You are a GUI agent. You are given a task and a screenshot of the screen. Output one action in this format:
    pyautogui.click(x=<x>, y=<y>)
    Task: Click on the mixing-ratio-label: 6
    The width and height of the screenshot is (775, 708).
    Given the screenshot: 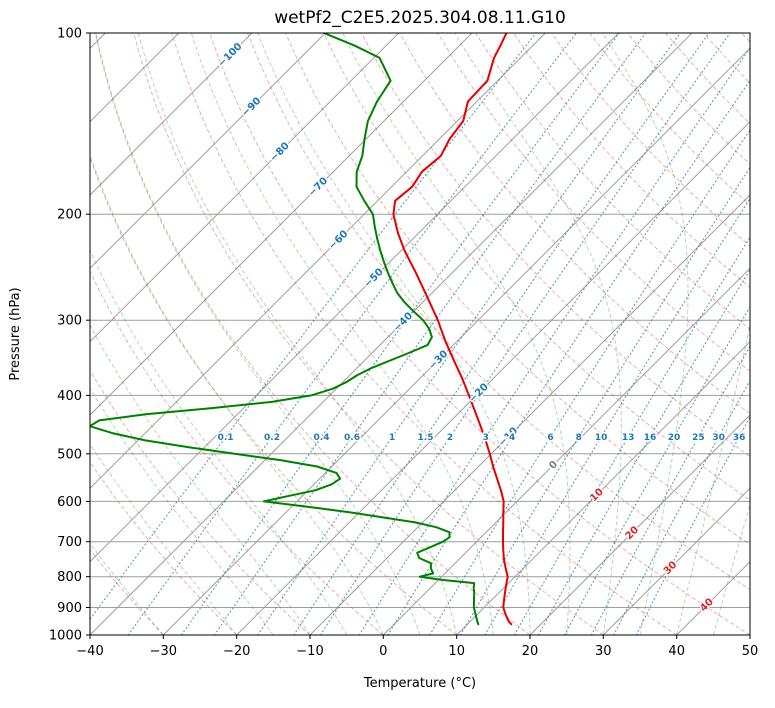 What is the action you would take?
    pyautogui.click(x=550, y=438)
    